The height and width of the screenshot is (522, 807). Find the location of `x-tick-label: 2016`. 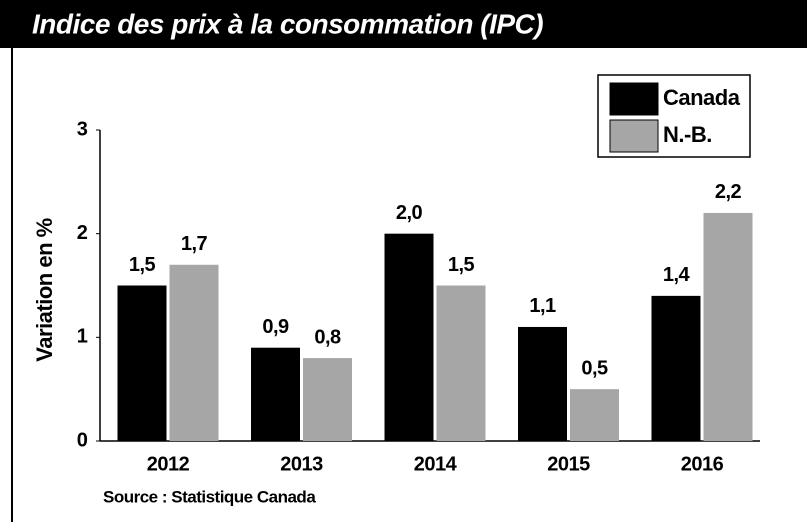

x-tick-label: 2016 is located at coordinates (702, 464).